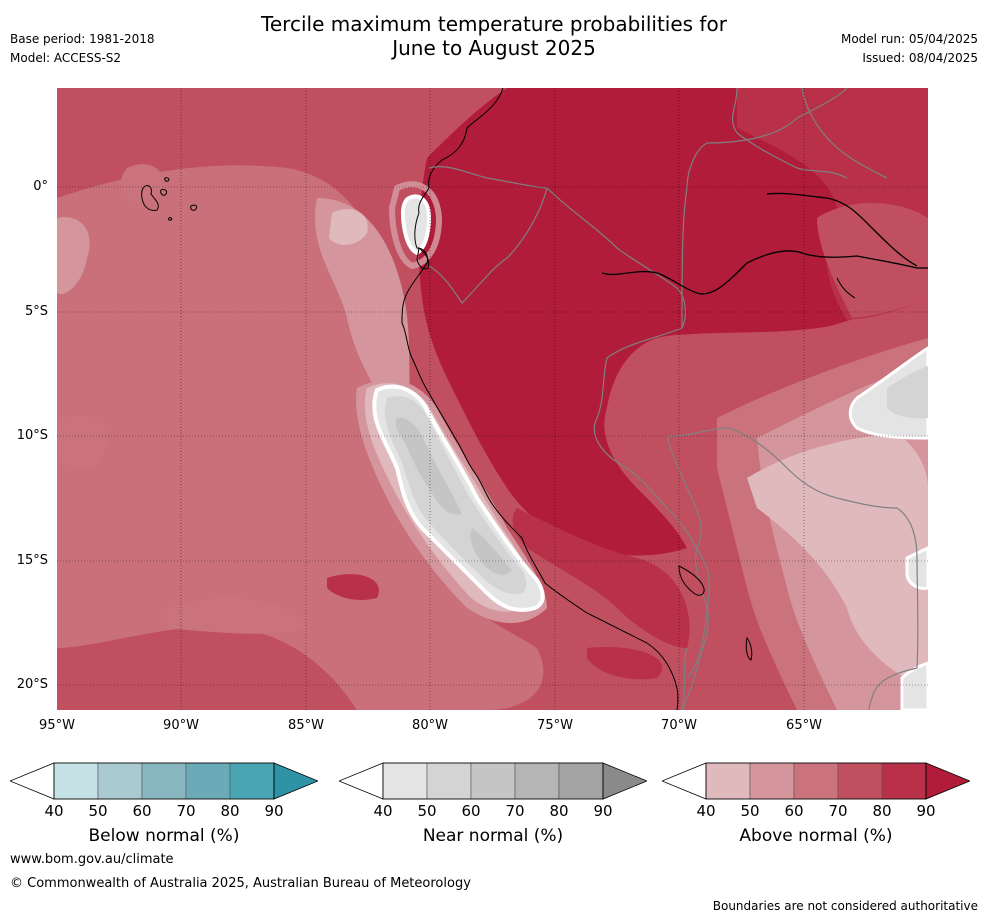  I want to click on offshore-light-spot, so click(348, 227).